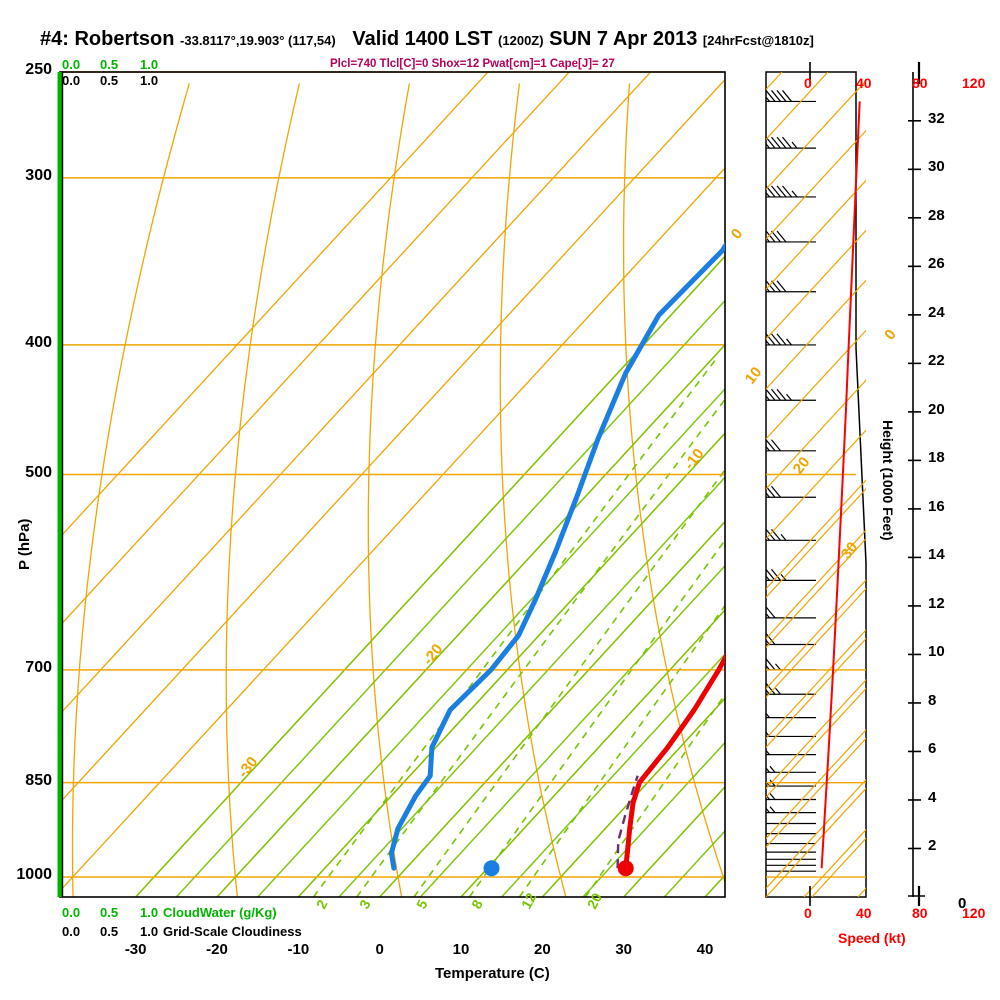 Image resolution: width=1000 pixels, height=1000 pixels. I want to click on pressure-axis-label: P (hPa), so click(24, 544).